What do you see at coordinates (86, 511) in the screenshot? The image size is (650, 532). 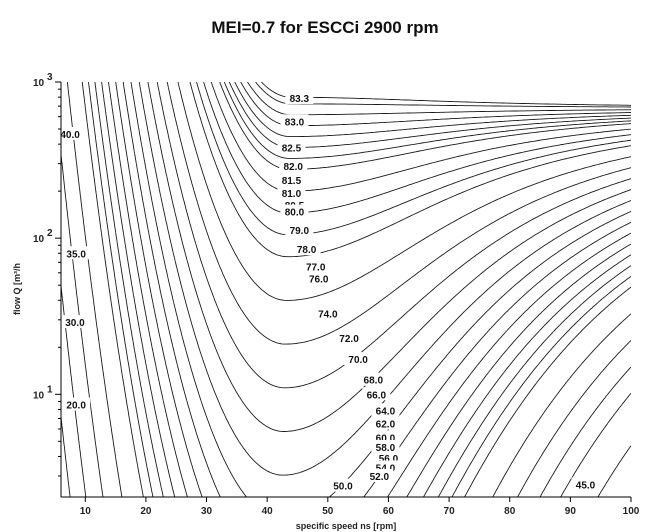 I see `x-tick-label: 10` at bounding box center [86, 511].